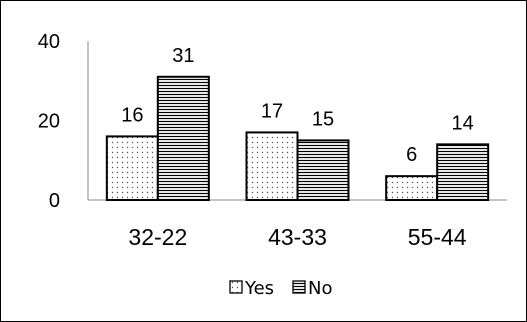 This screenshot has width=527, height=322. I want to click on y-tick-label: 20, so click(49, 122).